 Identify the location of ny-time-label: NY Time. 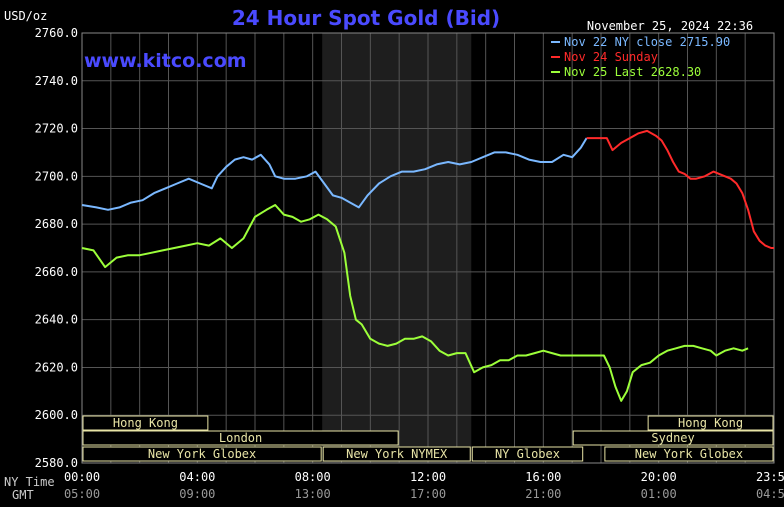
(29, 482).